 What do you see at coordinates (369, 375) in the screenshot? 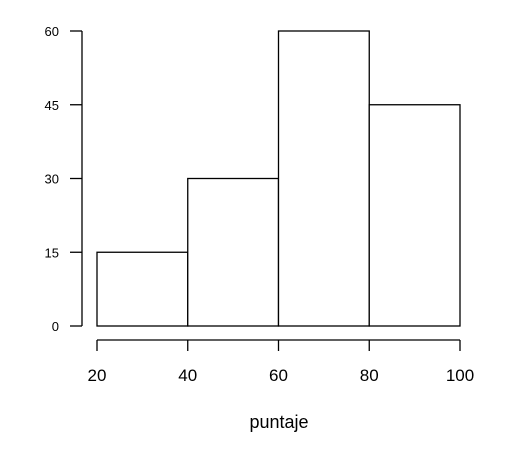
I see `x-tick-label: 80` at bounding box center [369, 375].